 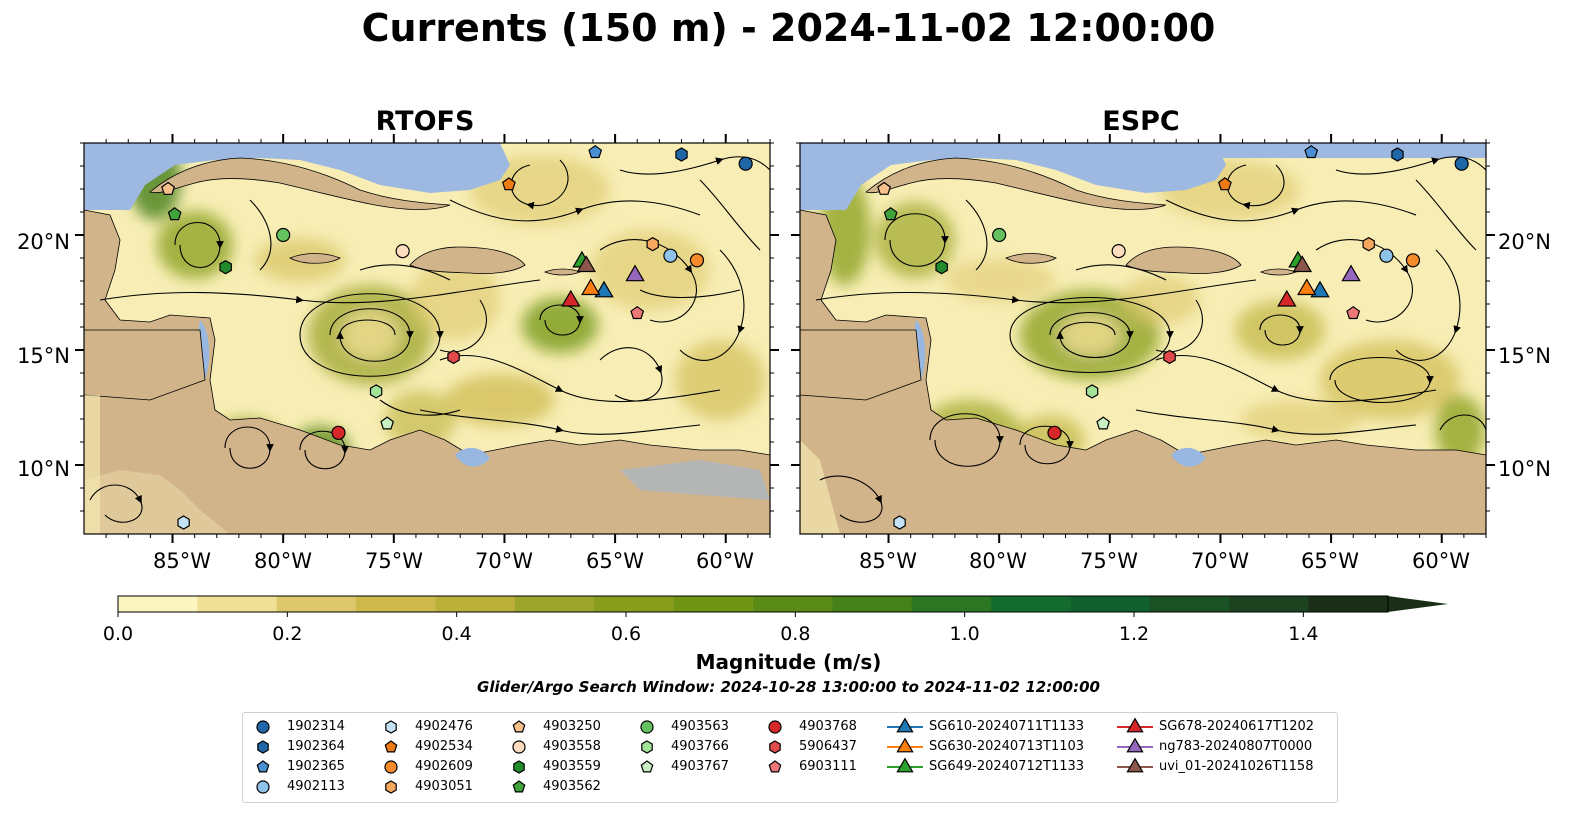 What do you see at coordinates (828, 766) in the screenshot?
I see `legend-label: 6903111` at bounding box center [828, 766].